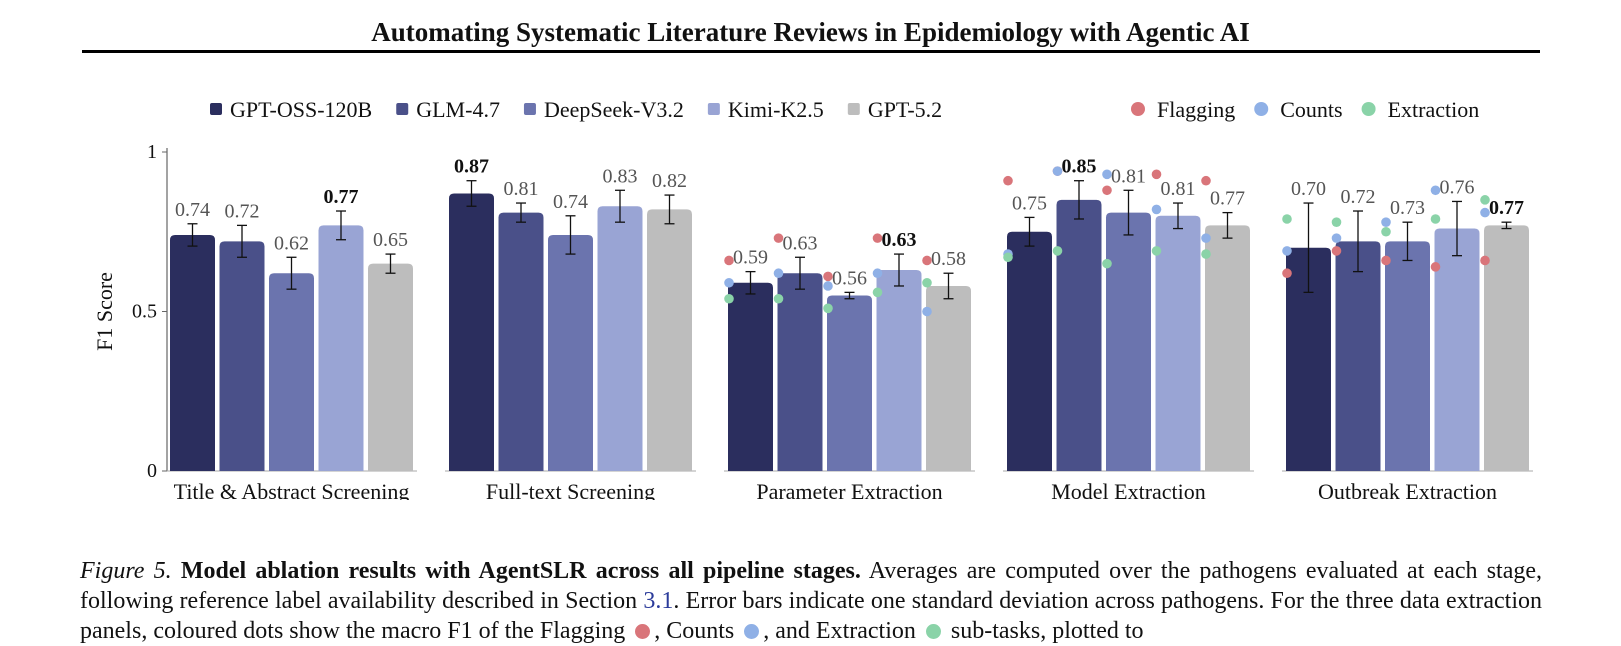 The width and height of the screenshot is (1621, 646). Describe the element at coordinates (620, 176) in the screenshot. I see `data-label: 0.83` at that location.